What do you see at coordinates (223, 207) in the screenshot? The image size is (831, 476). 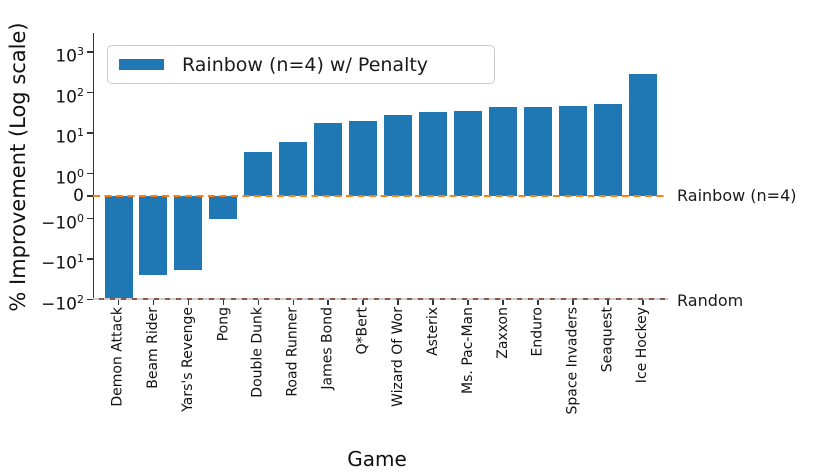 I see `bar-pong` at bounding box center [223, 207].